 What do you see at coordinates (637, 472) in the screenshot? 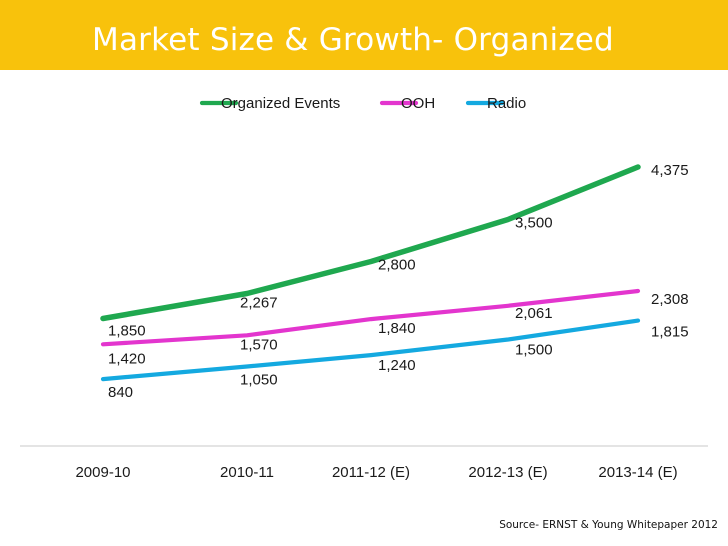
I see `x-tick-label: 2013-14 (E)` at bounding box center [637, 472].